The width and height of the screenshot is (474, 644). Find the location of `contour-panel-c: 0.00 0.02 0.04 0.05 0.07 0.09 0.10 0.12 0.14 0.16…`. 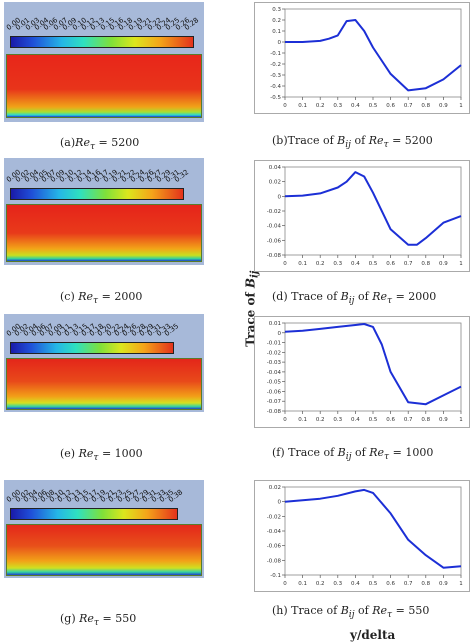

contour-panel-c: 0.00 0.02 0.04 0.05 0.07 0.09 0.10 0.12 0.14 0.16… is located at coordinates (104, 211).